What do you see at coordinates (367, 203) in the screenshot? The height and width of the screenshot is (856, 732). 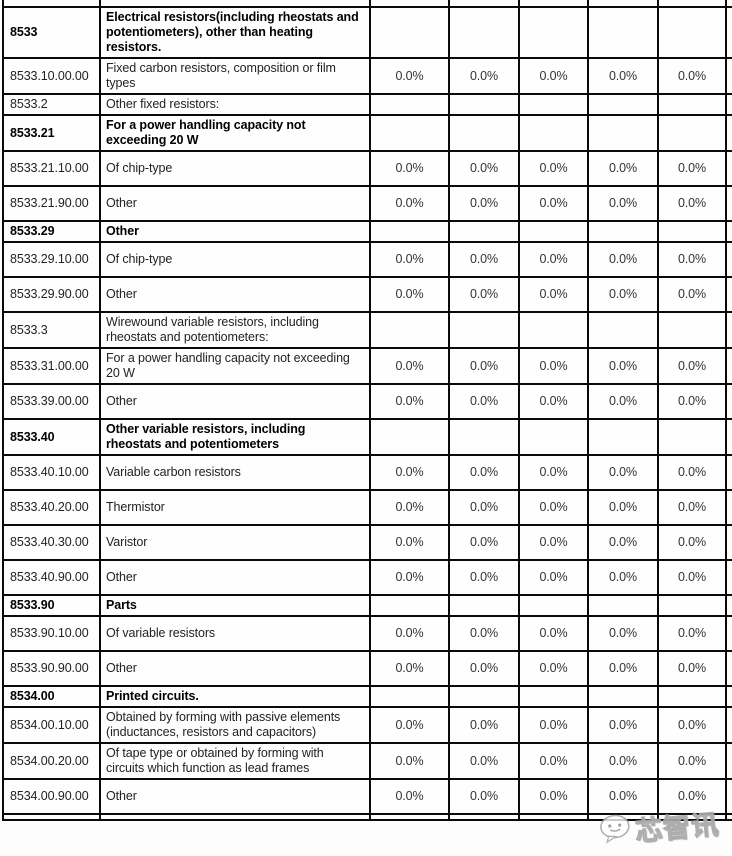 I see `table-row: 8533.21.90.00 Other 0.0% 0.0% 0.0% 0.0% 0.0%` at bounding box center [367, 203].